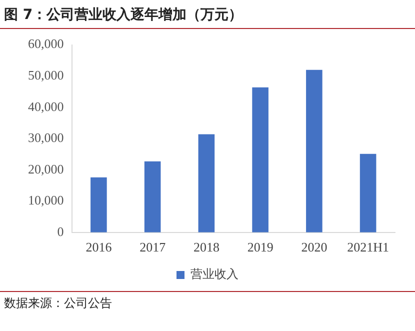 The width and height of the screenshot is (415, 331). Describe the element at coordinates (214, 274) in the screenshot. I see `legend-label: 营业收入` at that location.